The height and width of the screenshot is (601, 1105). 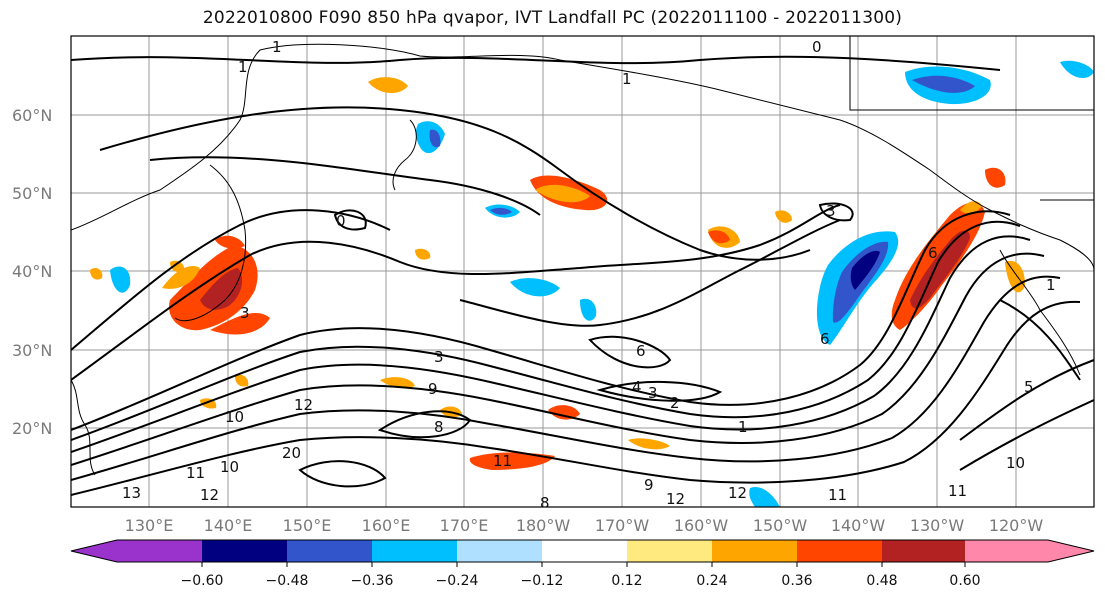 What do you see at coordinates (202, 581) in the screenshot?
I see `colorbar-label: −0.60` at bounding box center [202, 581].